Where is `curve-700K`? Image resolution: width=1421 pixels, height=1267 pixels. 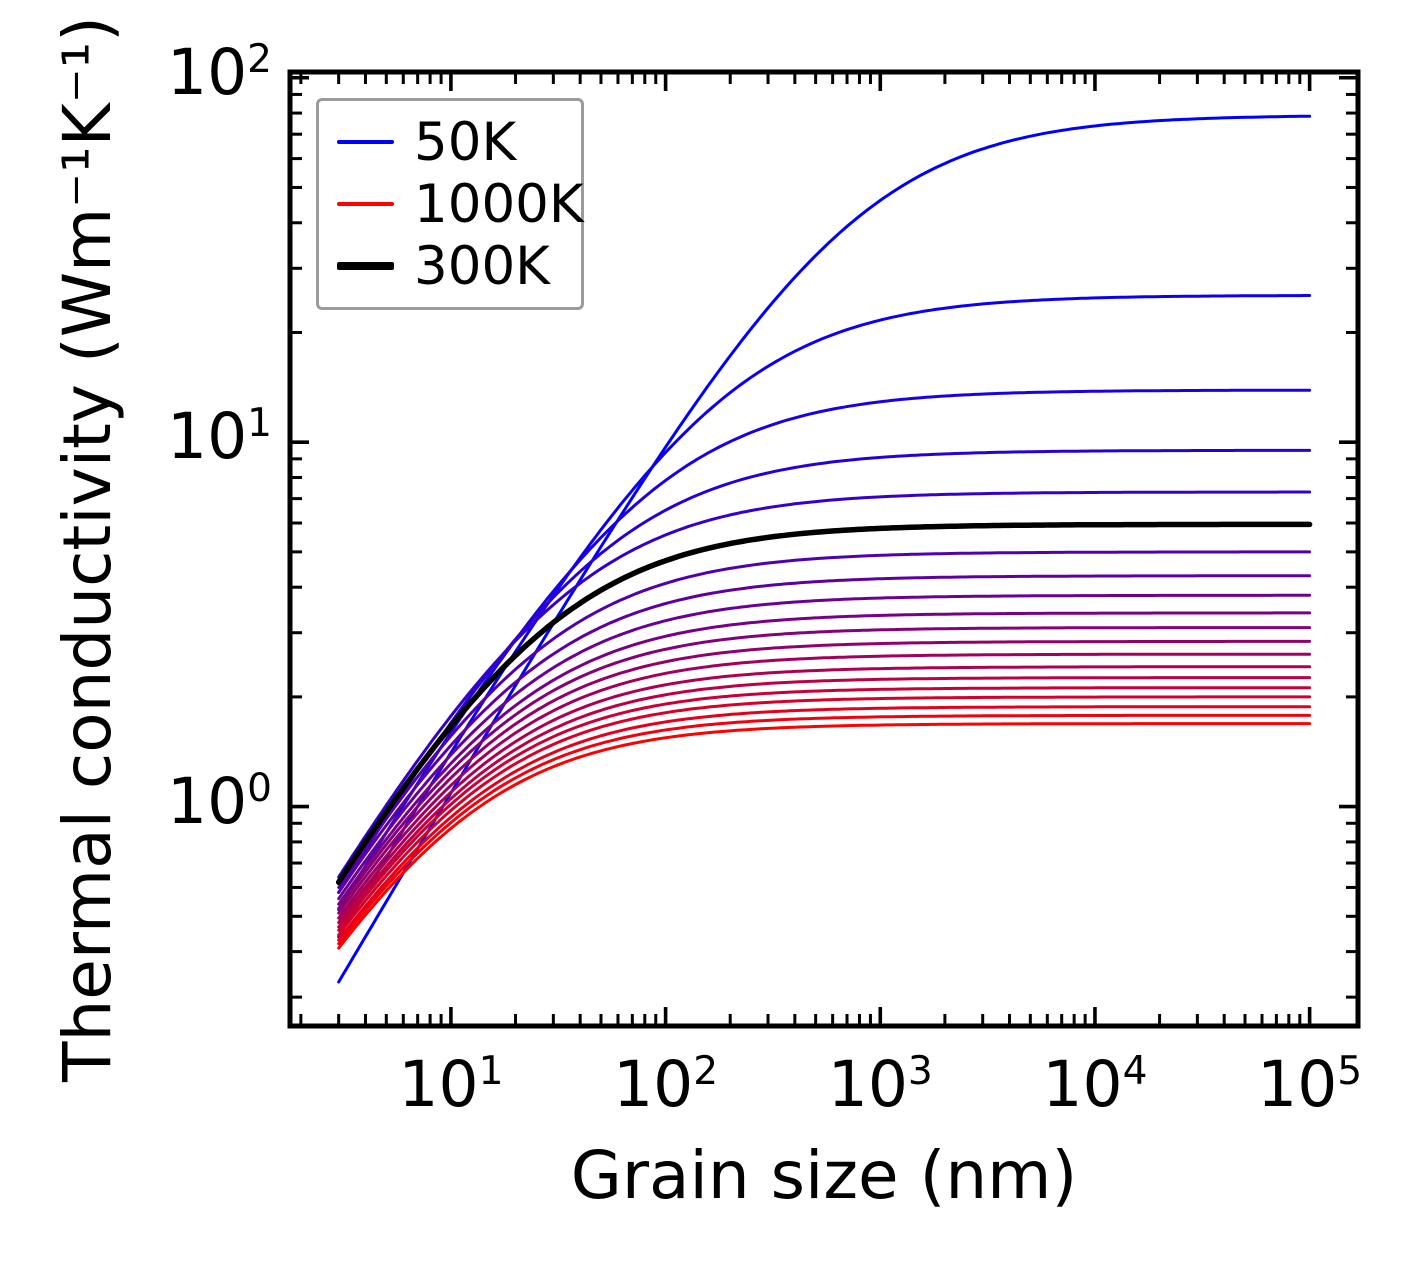
curve-700K is located at coordinates (824, 794).